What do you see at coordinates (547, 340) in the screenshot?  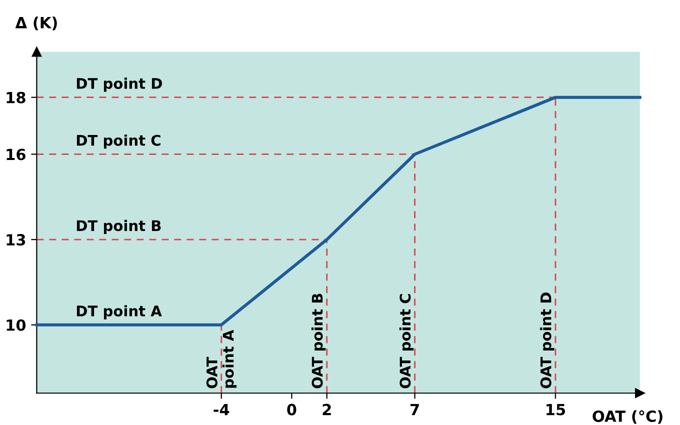 I see `annotation: OAT point D` at bounding box center [547, 340].